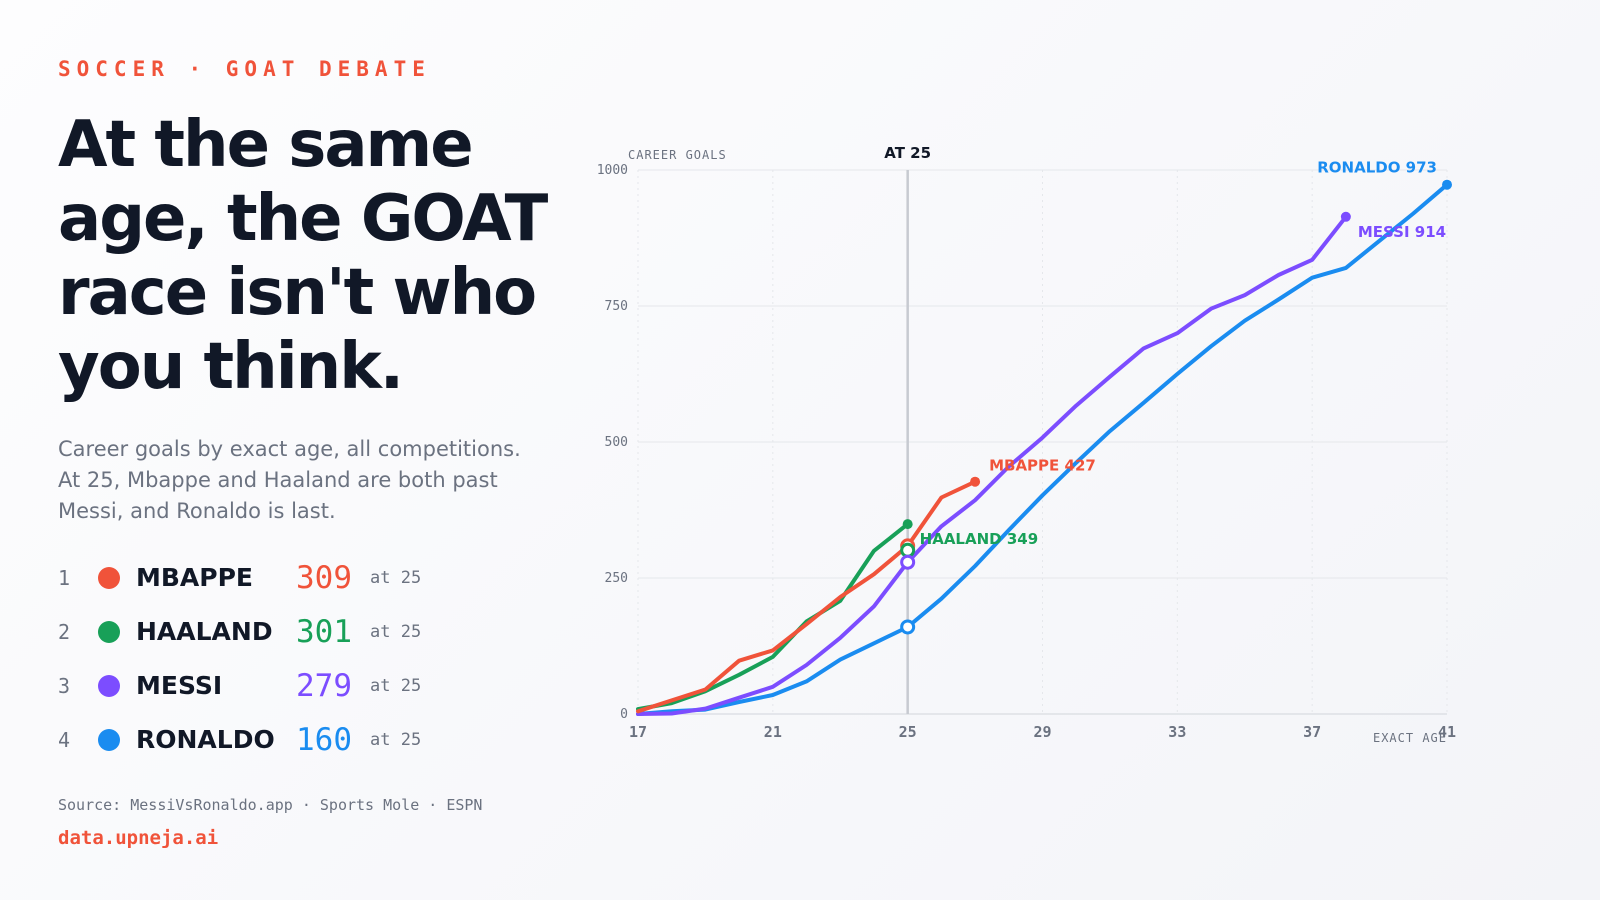  What do you see at coordinates (64, 686) in the screenshot?
I see `rank-number: 3` at bounding box center [64, 686].